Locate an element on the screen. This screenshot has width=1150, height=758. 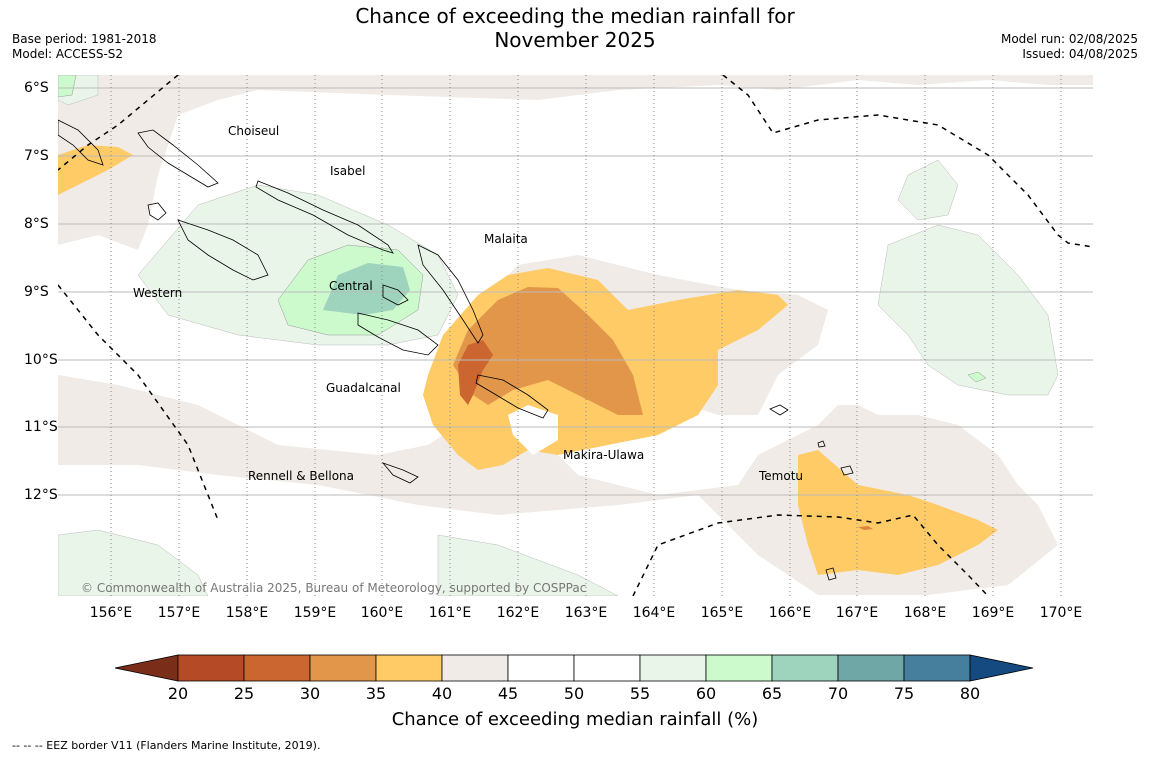
island-small-south is located at coordinates (831, 574).